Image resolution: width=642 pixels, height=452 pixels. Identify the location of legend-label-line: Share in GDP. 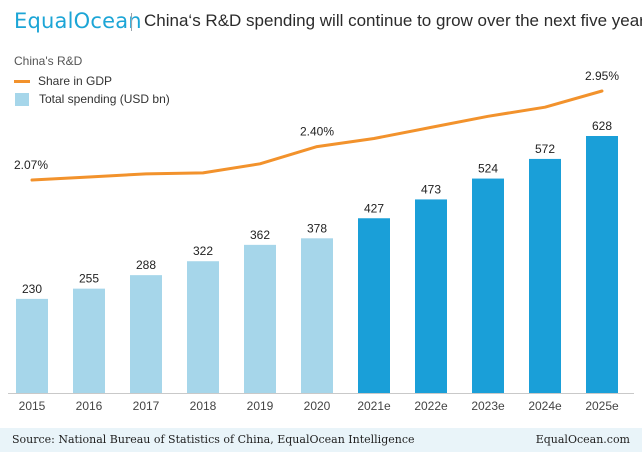
(75, 81).